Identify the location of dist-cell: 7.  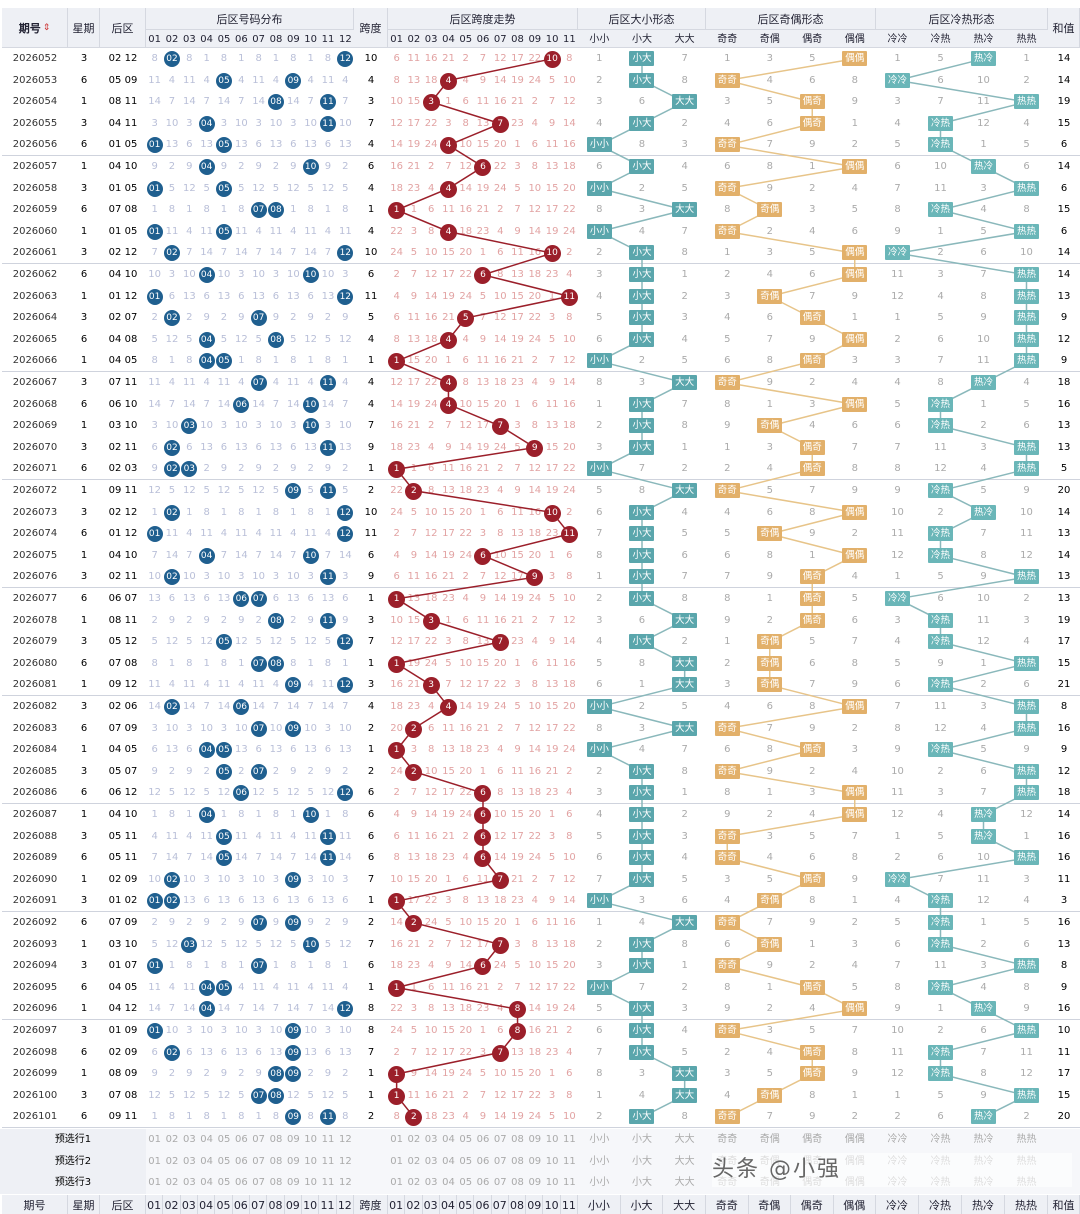
(345, 706).